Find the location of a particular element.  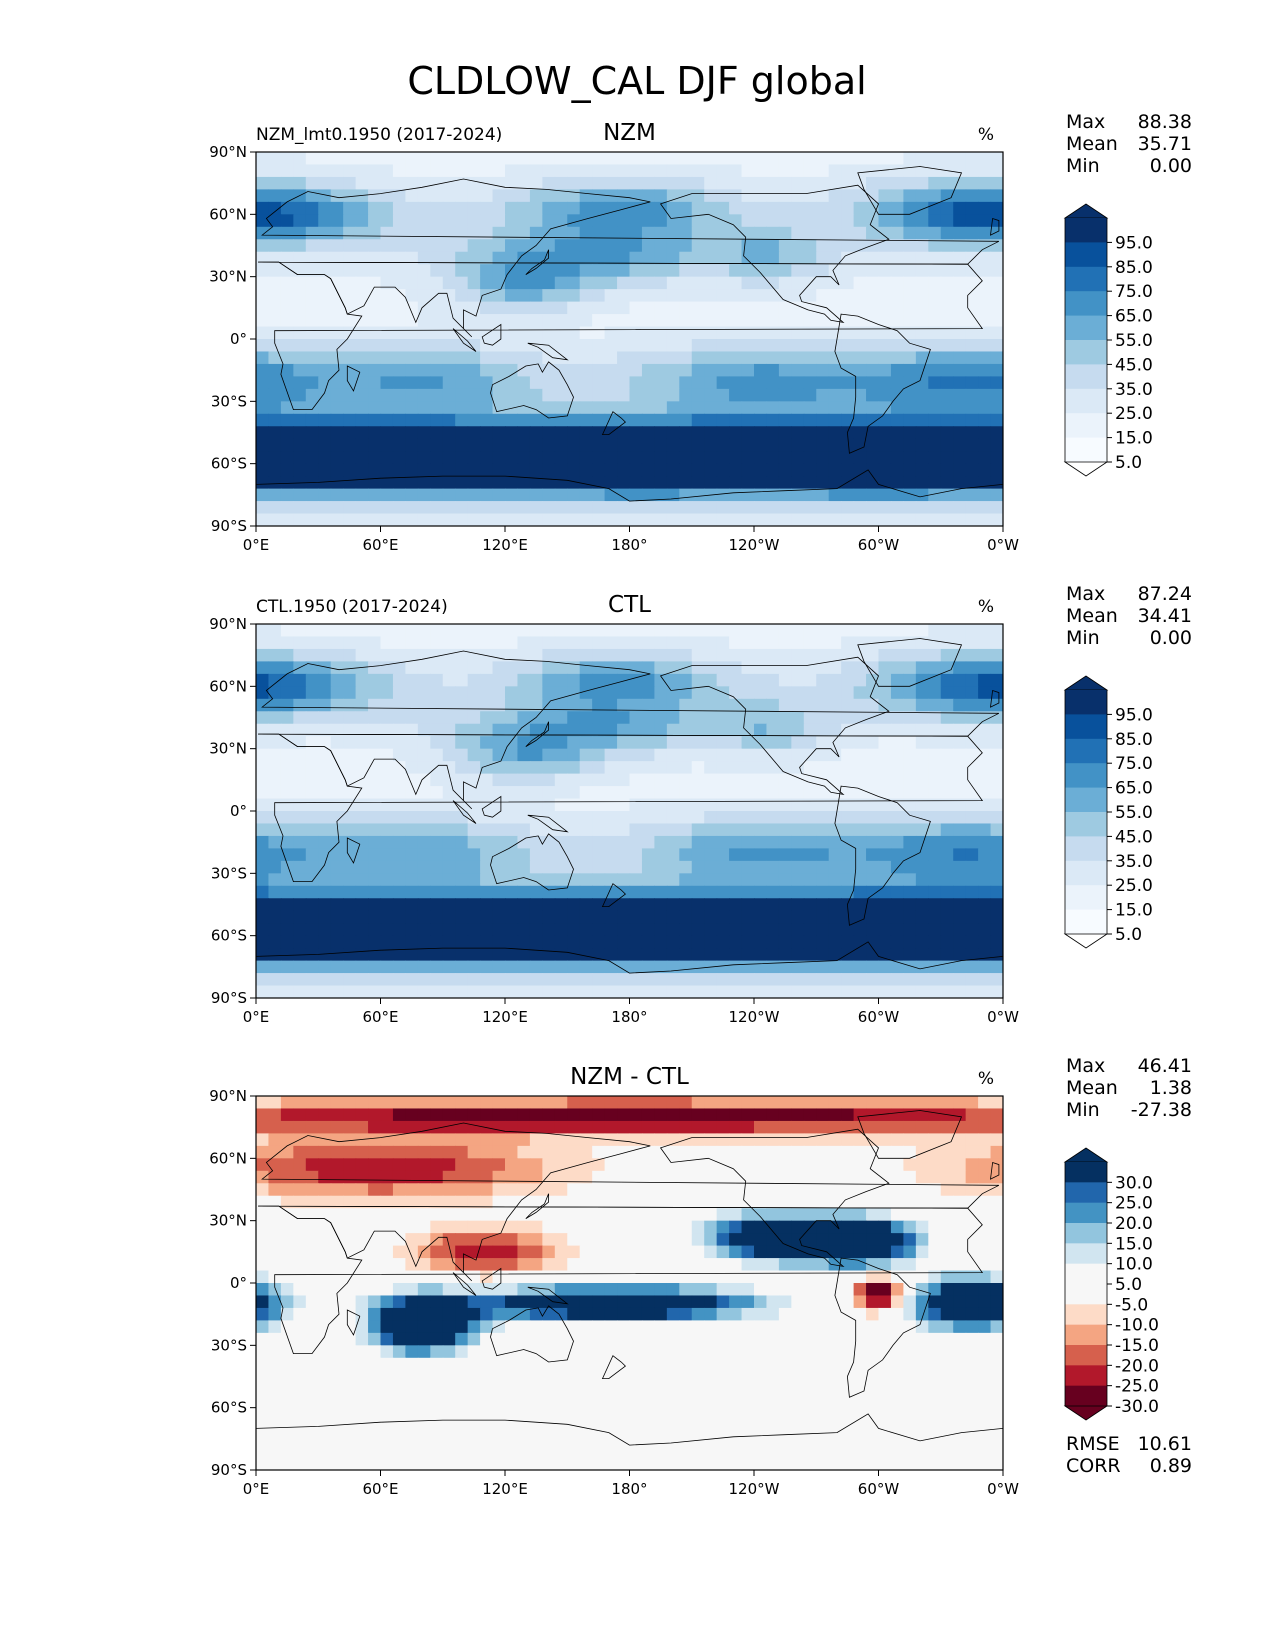

lat-tick-label: 60°S is located at coordinates (229, 936).